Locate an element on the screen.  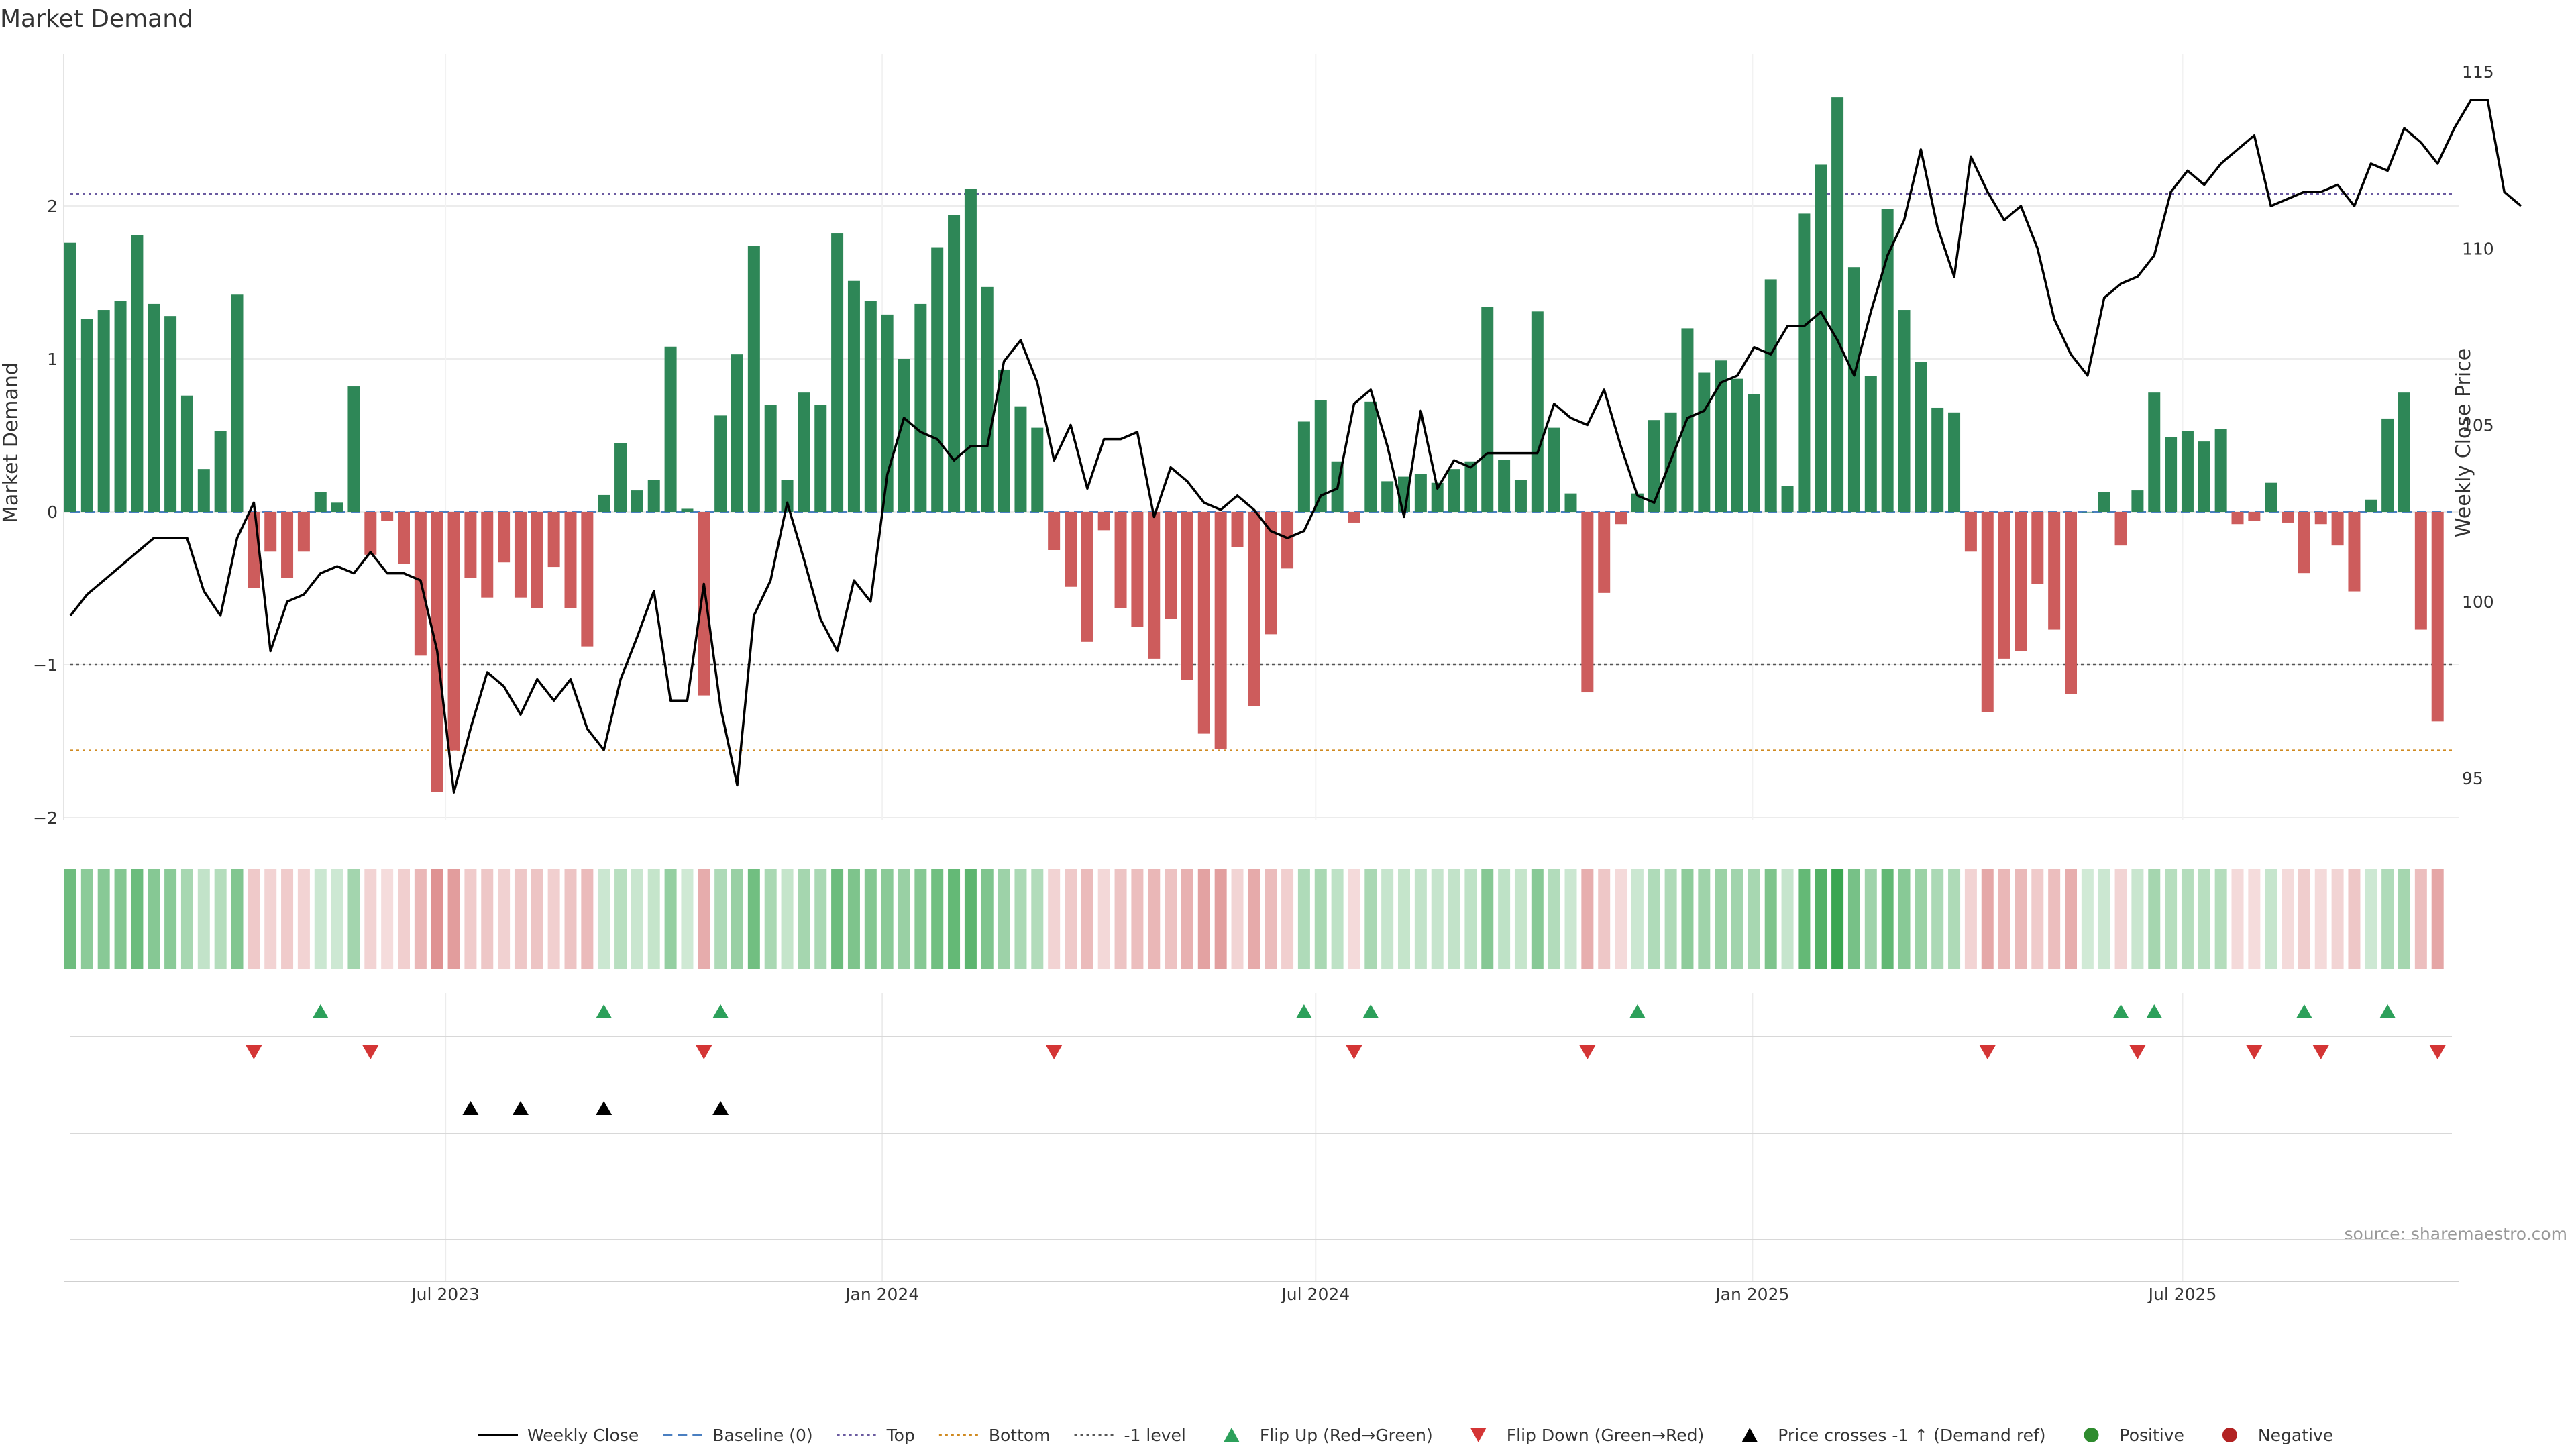
signal-markers is located at coordinates (1346, 1059).